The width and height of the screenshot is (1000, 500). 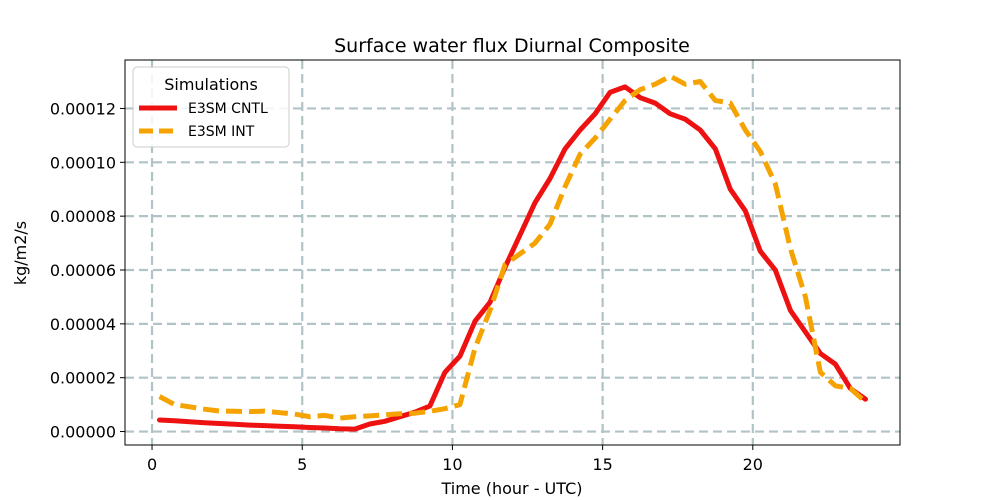 I want to click on x-tick-label: 10, so click(x=452, y=464).